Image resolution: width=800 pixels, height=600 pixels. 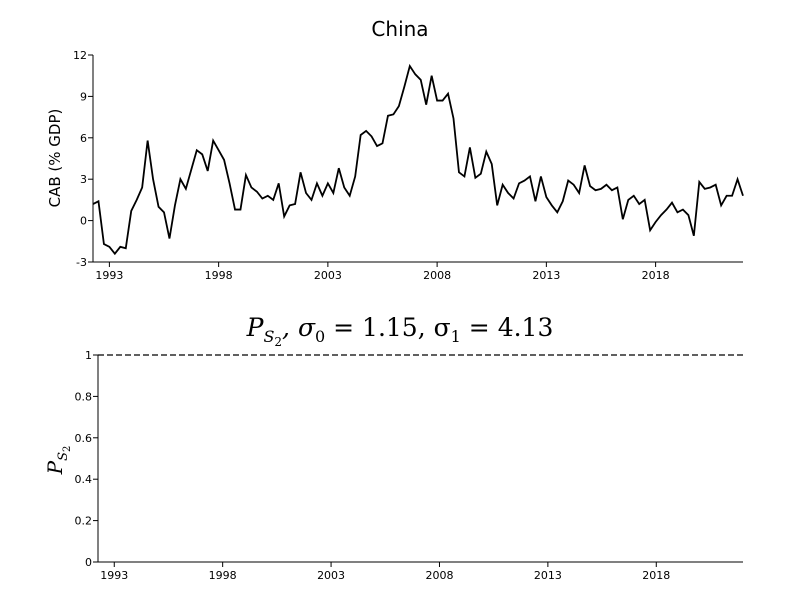 I want to click on title-part: 0, so click(x=320, y=336).